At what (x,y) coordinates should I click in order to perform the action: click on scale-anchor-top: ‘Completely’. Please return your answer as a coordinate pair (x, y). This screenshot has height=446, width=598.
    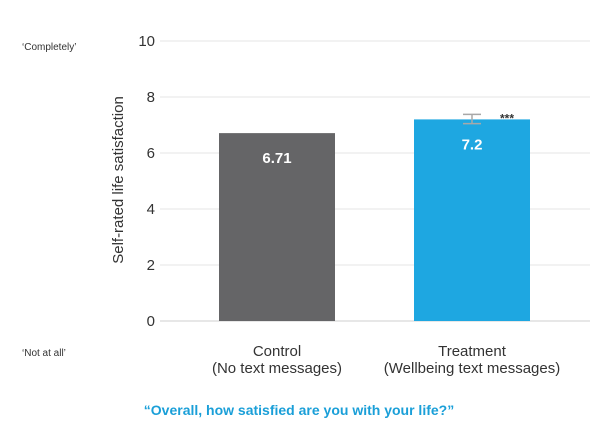
    Looking at the image, I should click on (49, 47).